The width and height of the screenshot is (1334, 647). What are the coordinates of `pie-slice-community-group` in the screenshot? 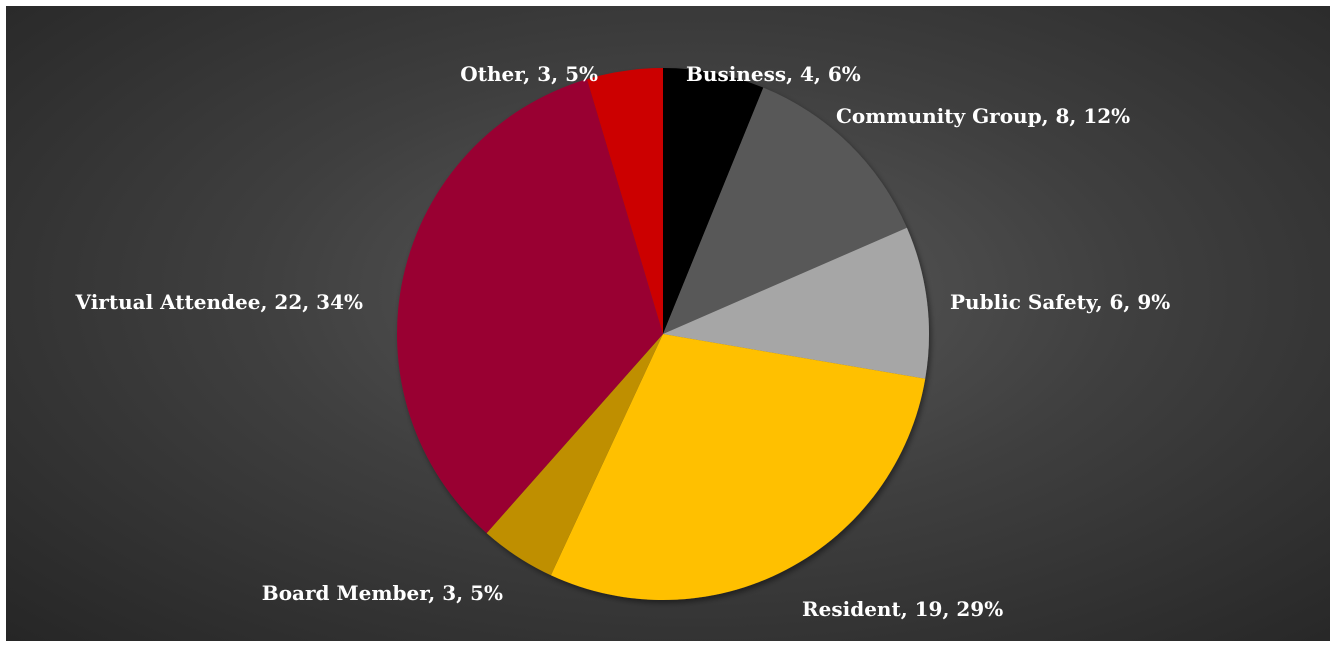 It's located at (785, 210).